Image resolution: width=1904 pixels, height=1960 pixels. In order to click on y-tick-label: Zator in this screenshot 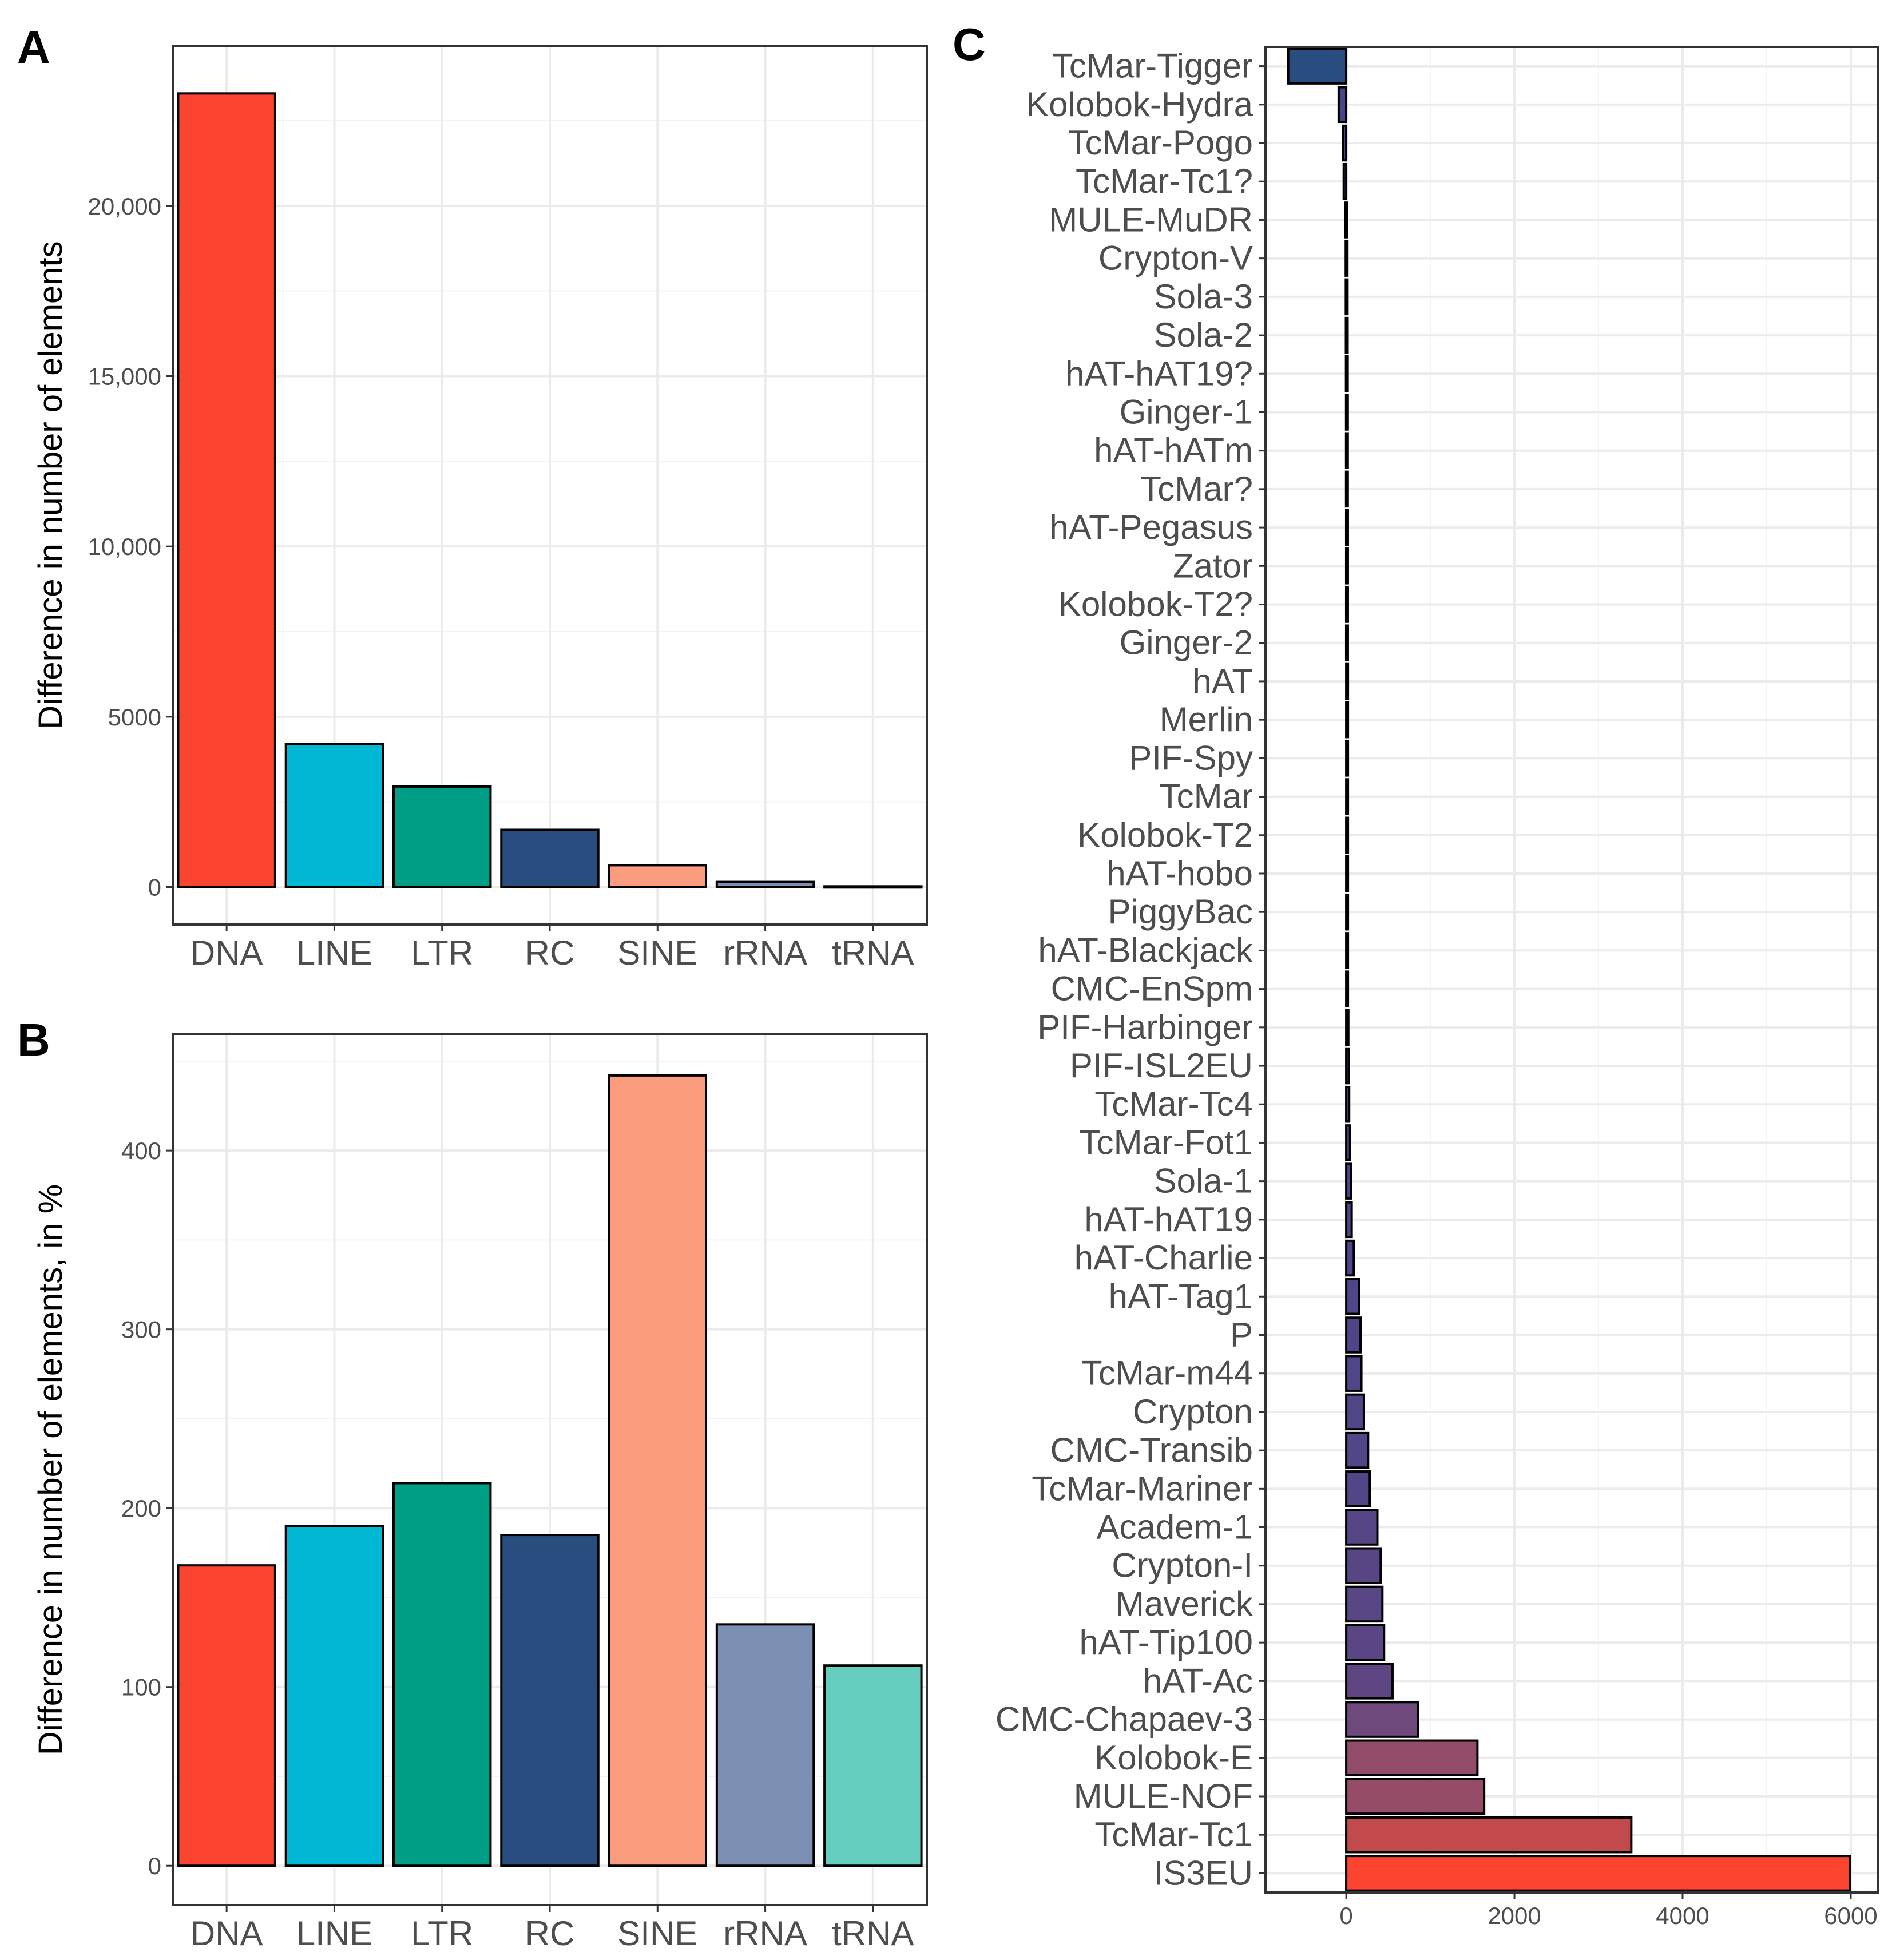, I will do `click(1213, 565)`.